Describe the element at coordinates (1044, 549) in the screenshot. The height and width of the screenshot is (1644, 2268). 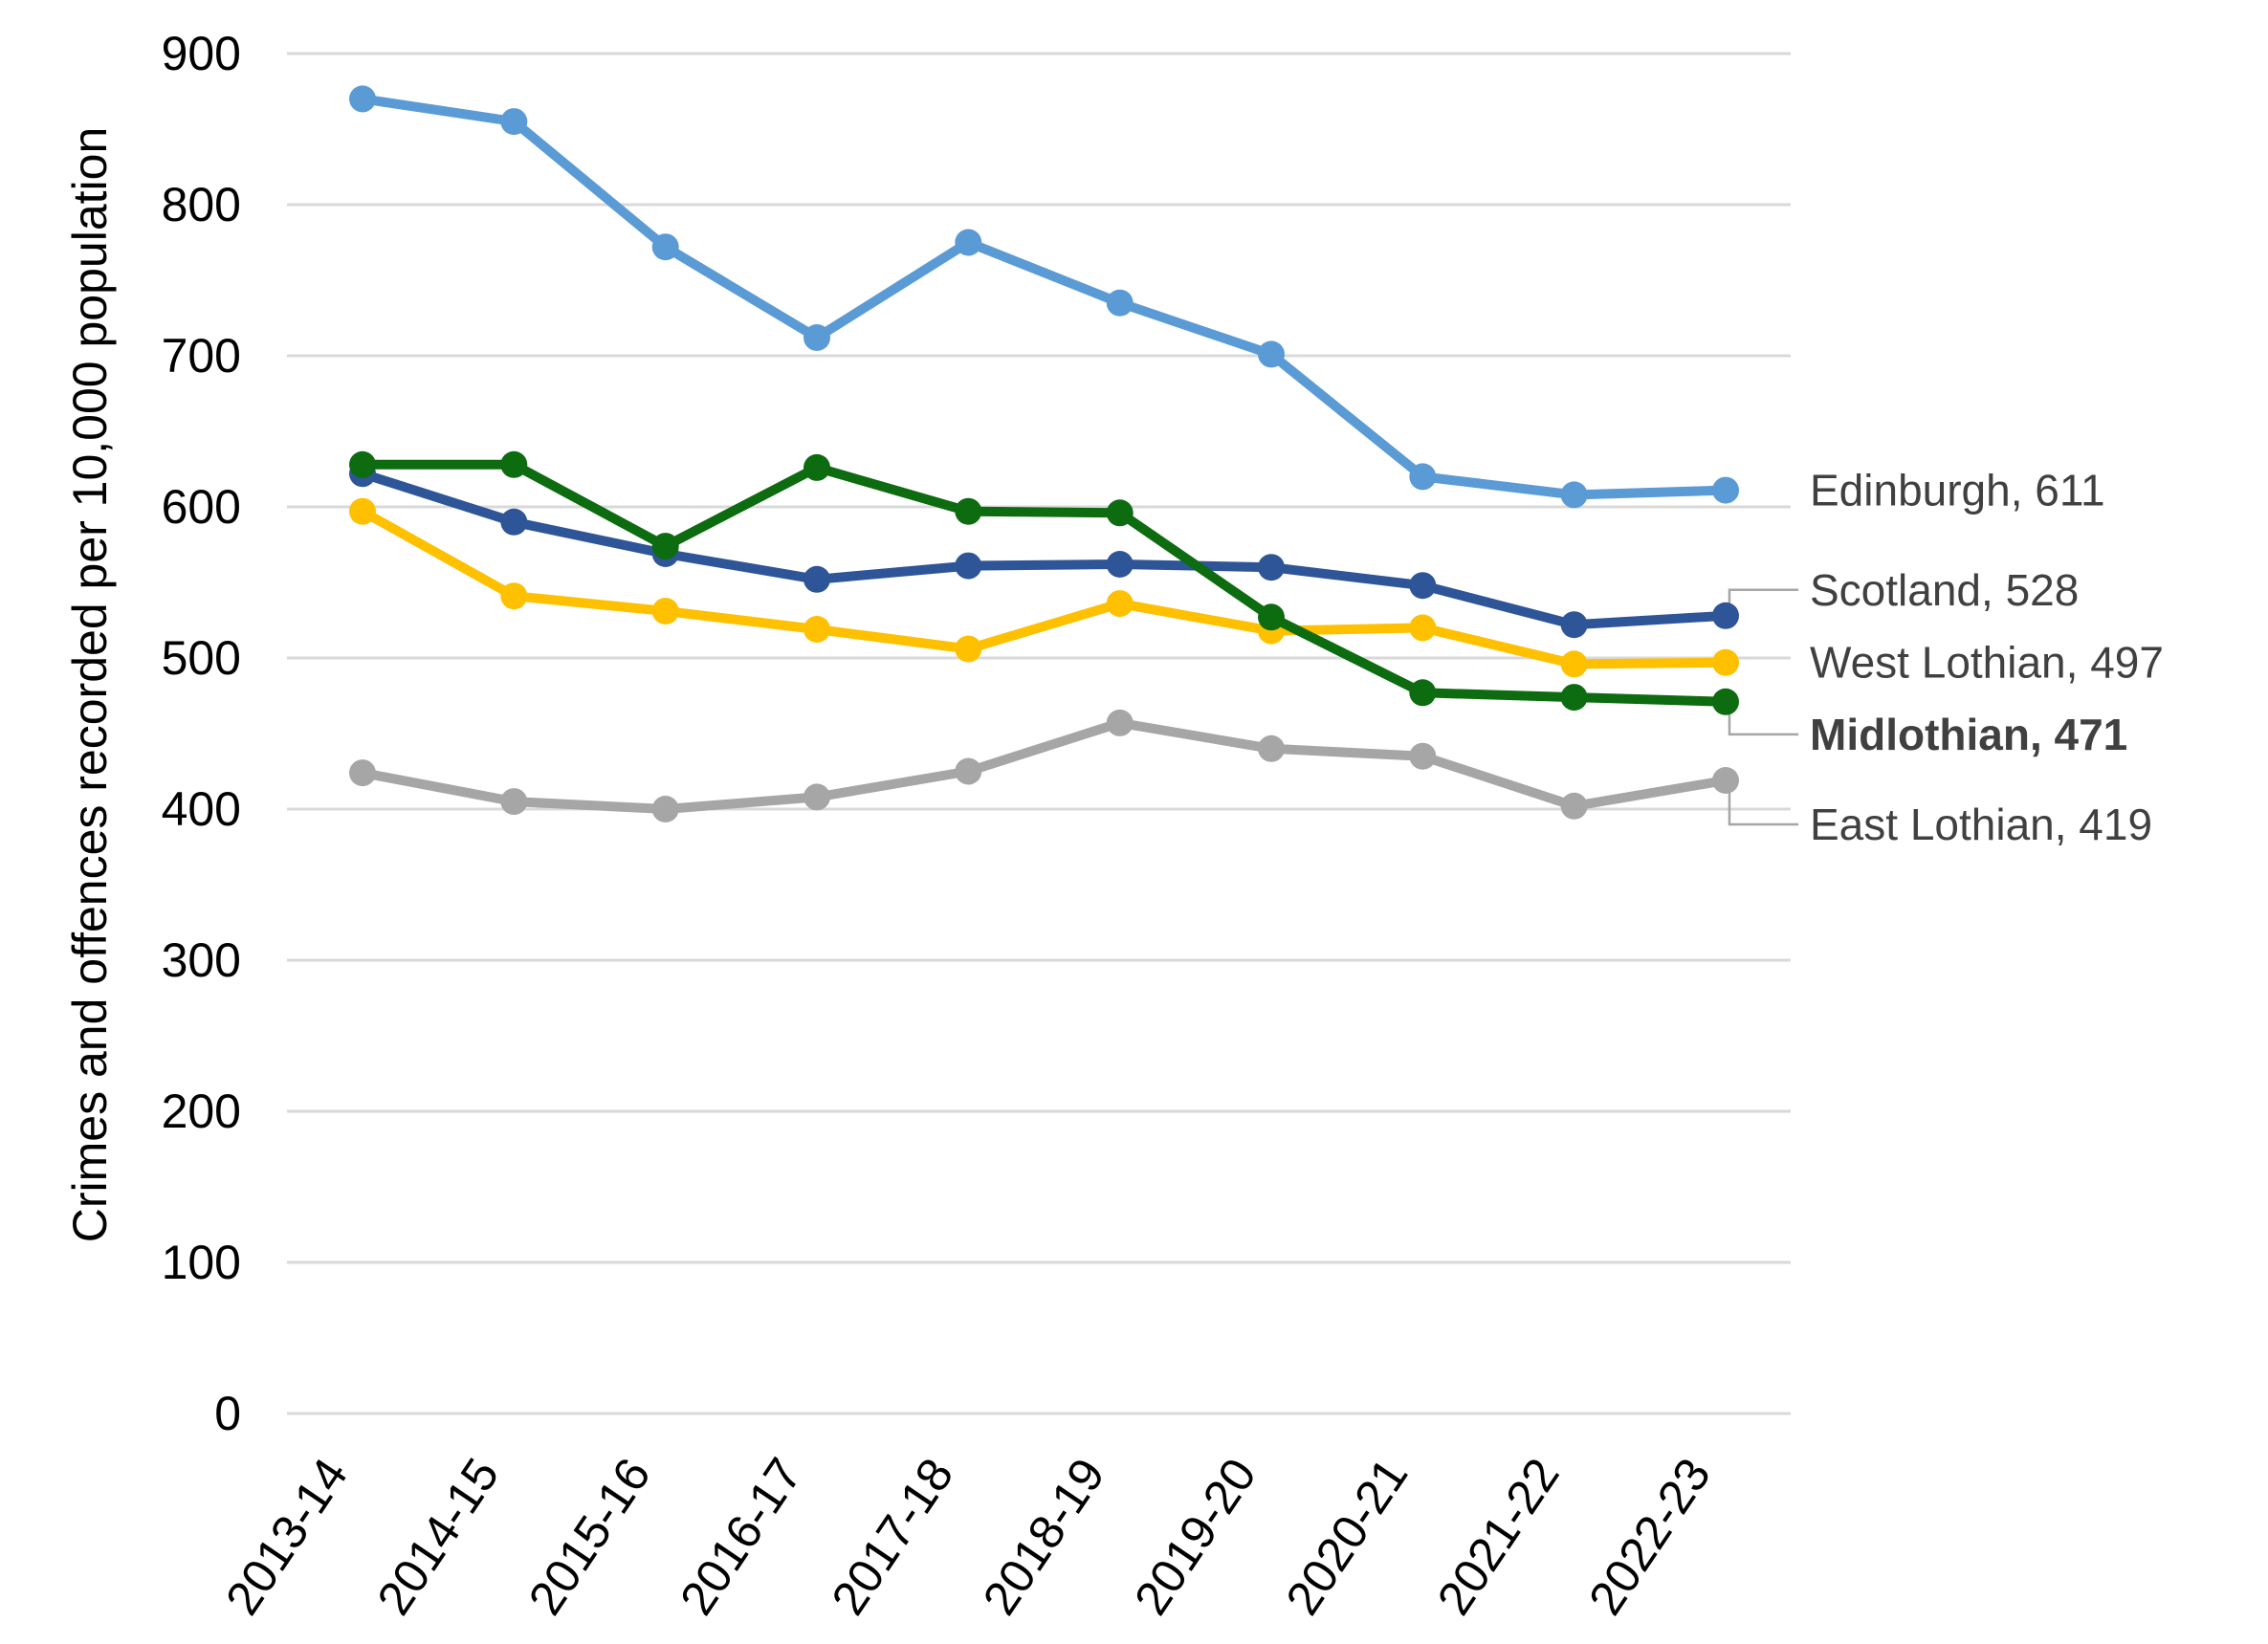
I see `series-line-scotland` at that location.